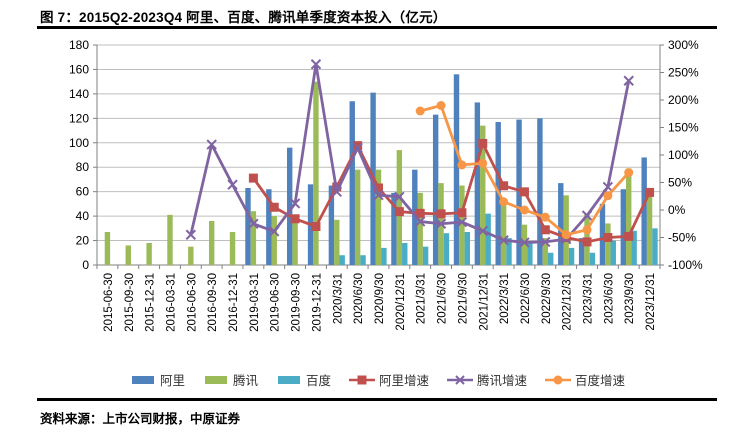  What do you see at coordinates (211, 243) in the screenshot?
I see `bar-腾讯-2016-09-30` at bounding box center [211, 243].